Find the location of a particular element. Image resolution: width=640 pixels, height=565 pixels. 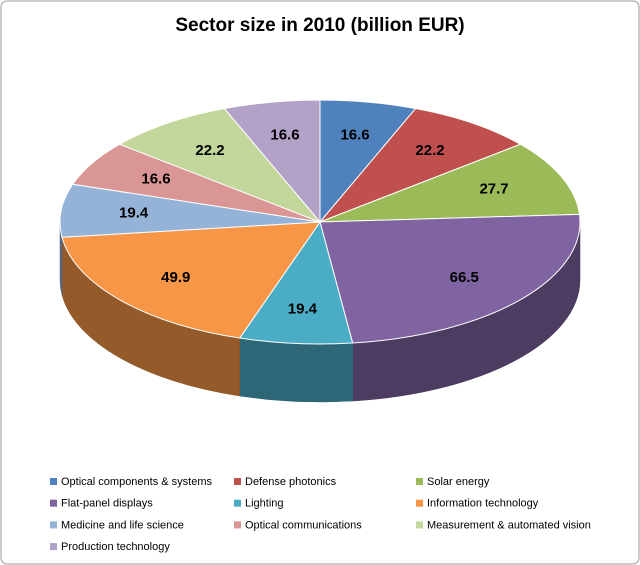

legend-label: Optical components & systems is located at coordinates (137, 482).